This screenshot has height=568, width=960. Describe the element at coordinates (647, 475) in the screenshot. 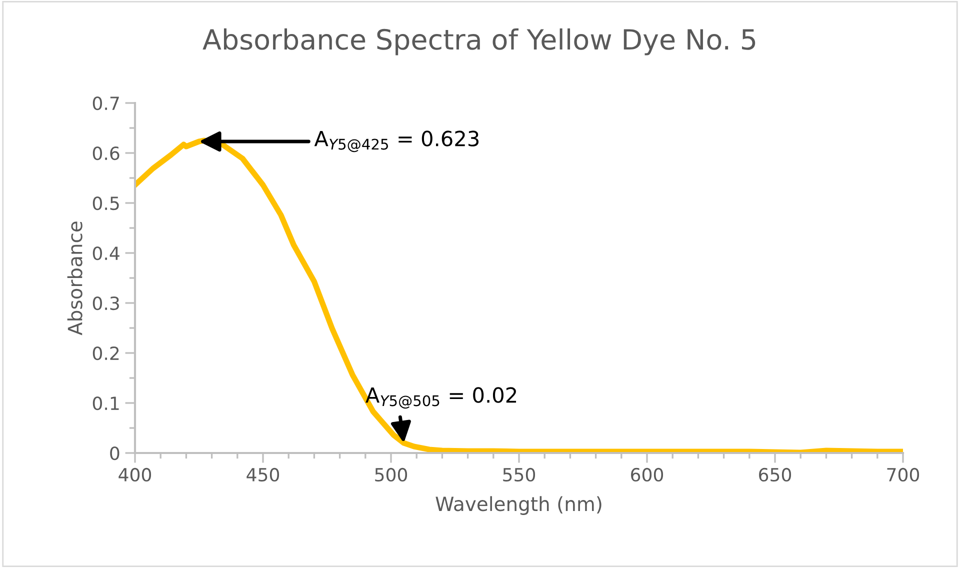

I see `x-tick-label: 600` at that location.